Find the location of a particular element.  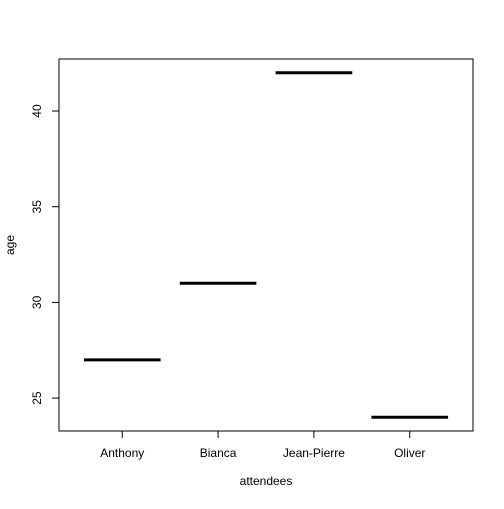

x-tick-label: Jean-Pierre is located at coordinates (314, 453).